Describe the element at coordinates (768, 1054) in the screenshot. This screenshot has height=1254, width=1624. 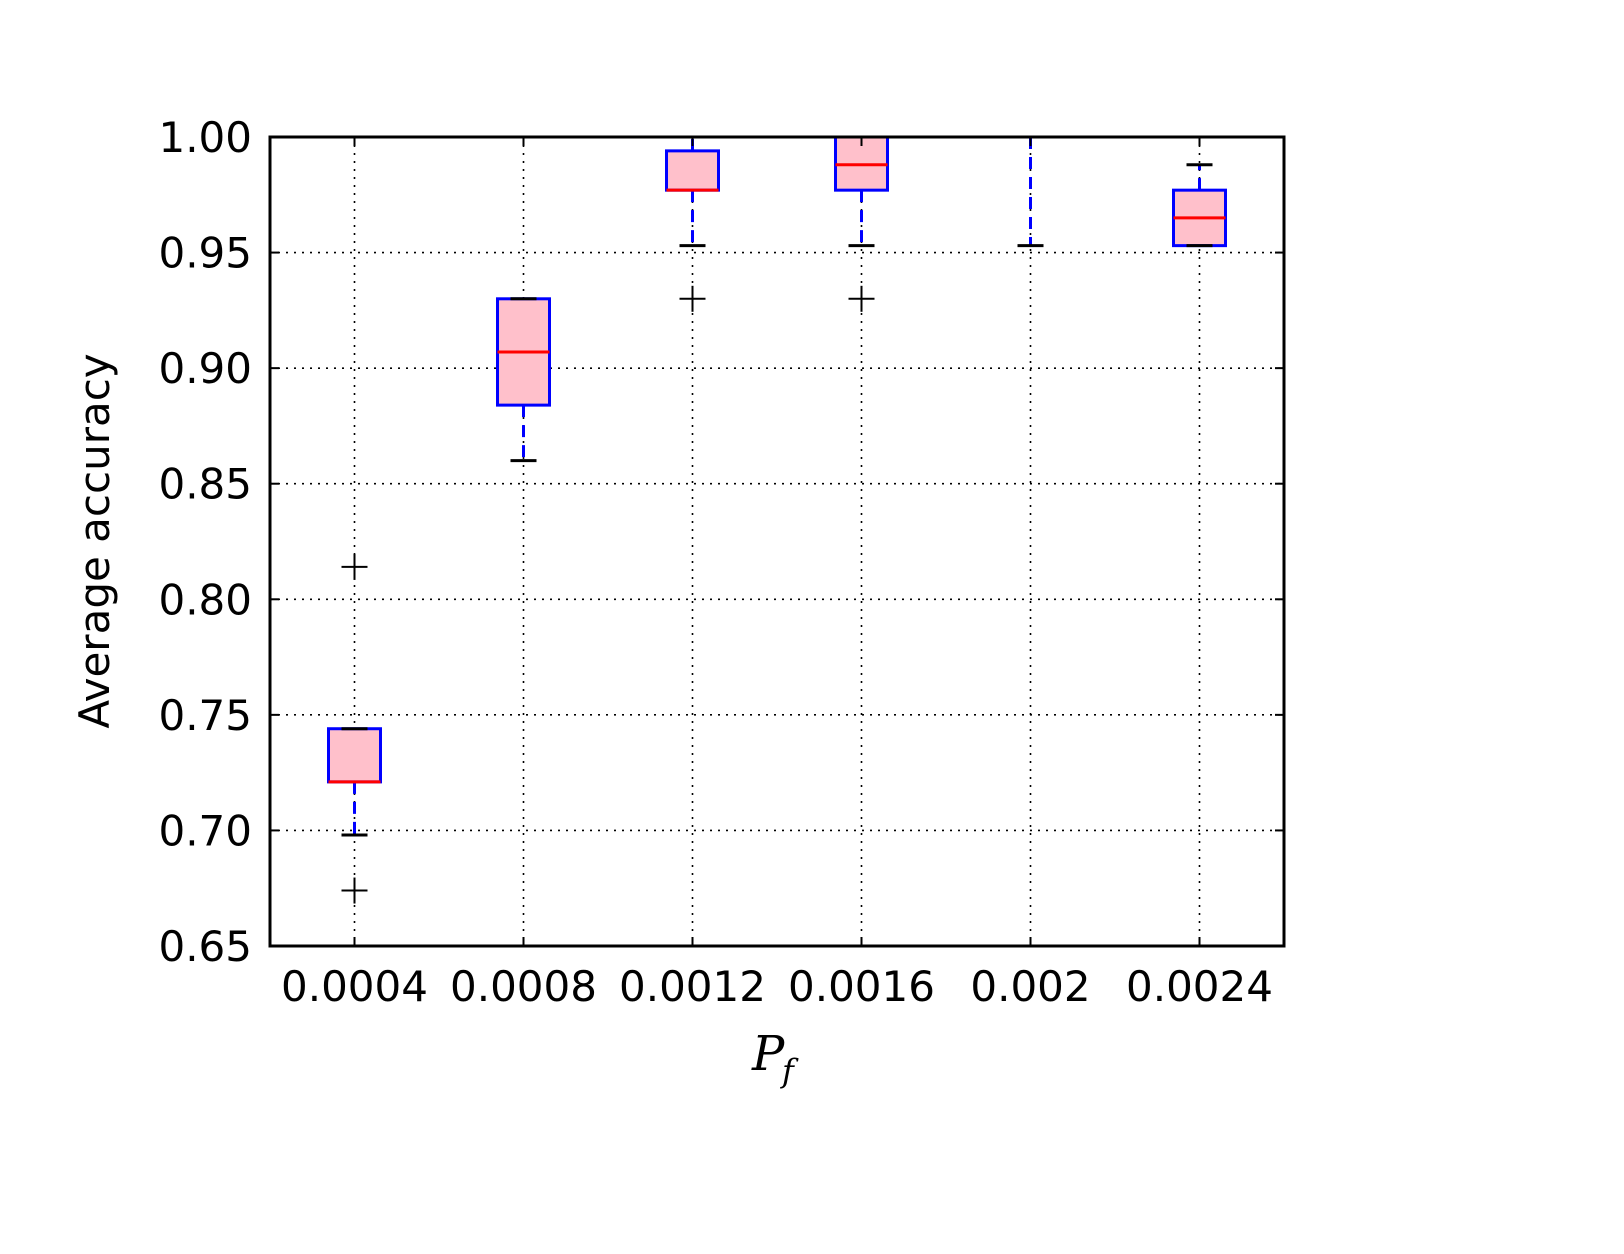
I see `x-axis-title-main: P` at that location.